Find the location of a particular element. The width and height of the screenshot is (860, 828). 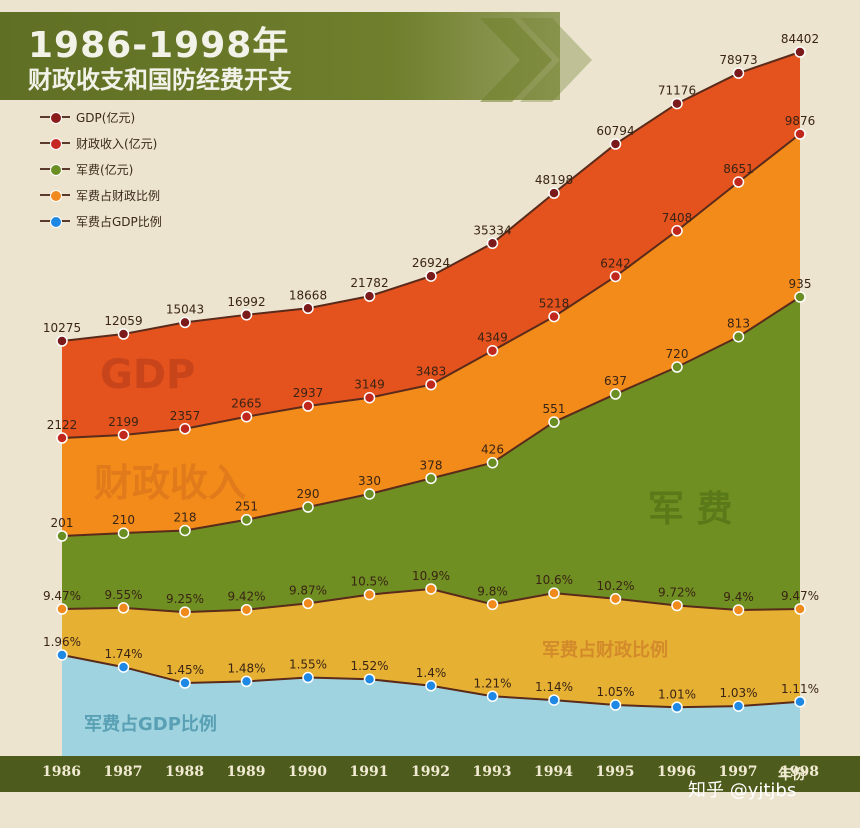

data-label-military: 813 is located at coordinates (738, 324).